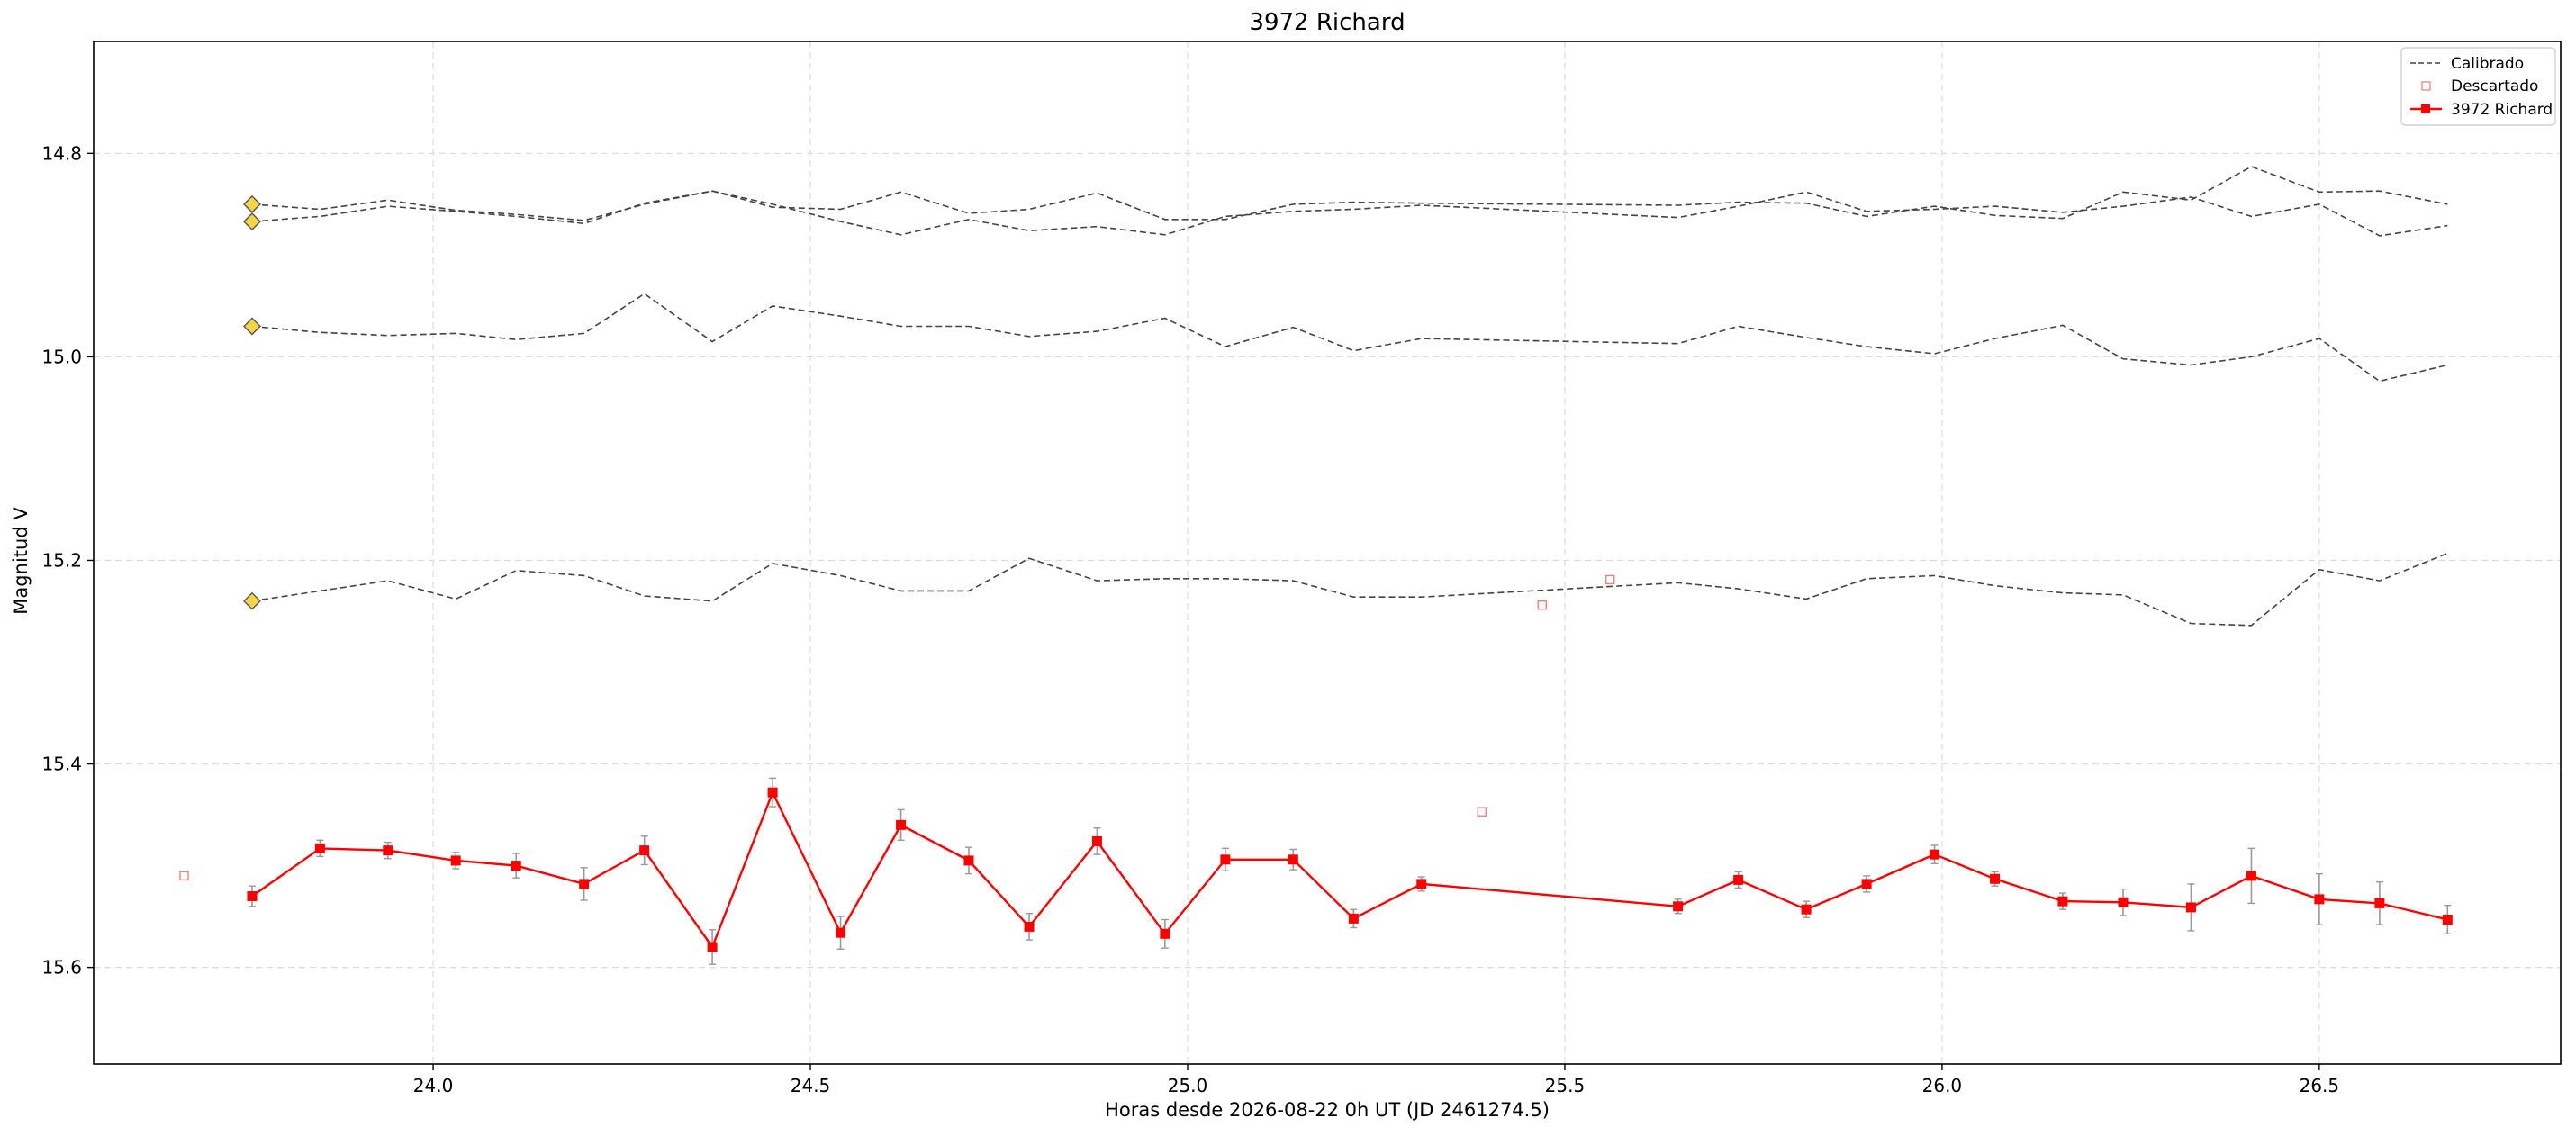 The image size is (2576, 1137). Describe the element at coordinates (2487, 64) in the screenshot. I see `legend-calibrado-label: Calibrado` at that location.